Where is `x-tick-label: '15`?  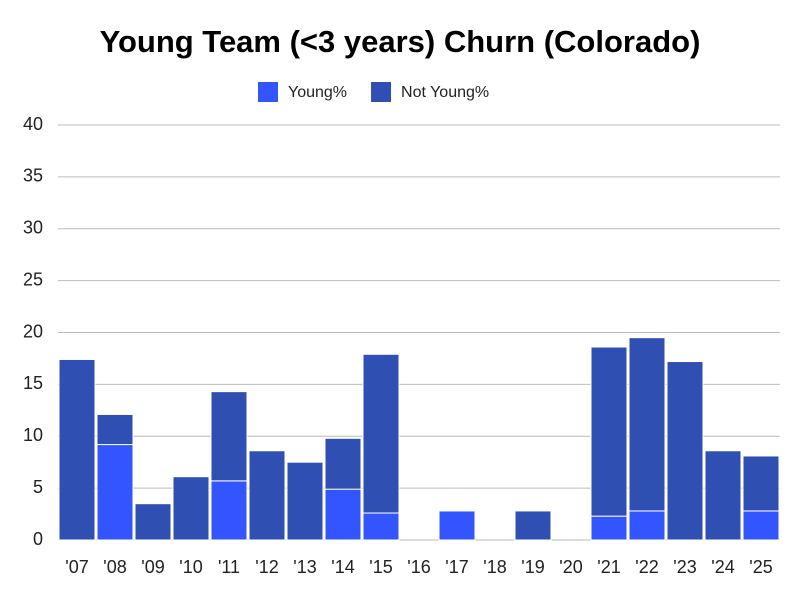
x-tick-label: '15 is located at coordinates (380, 567).